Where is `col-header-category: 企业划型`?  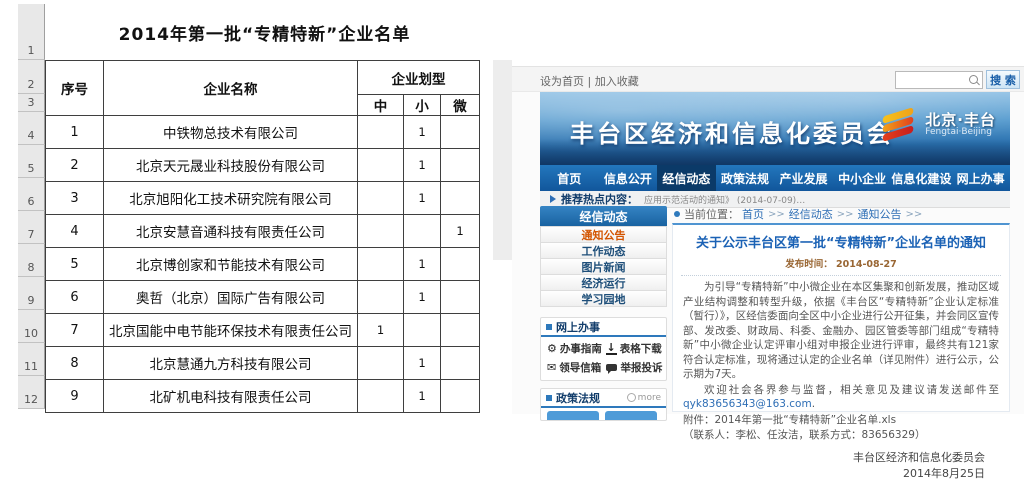
col-header-category: 企业划型 is located at coordinates (418, 77).